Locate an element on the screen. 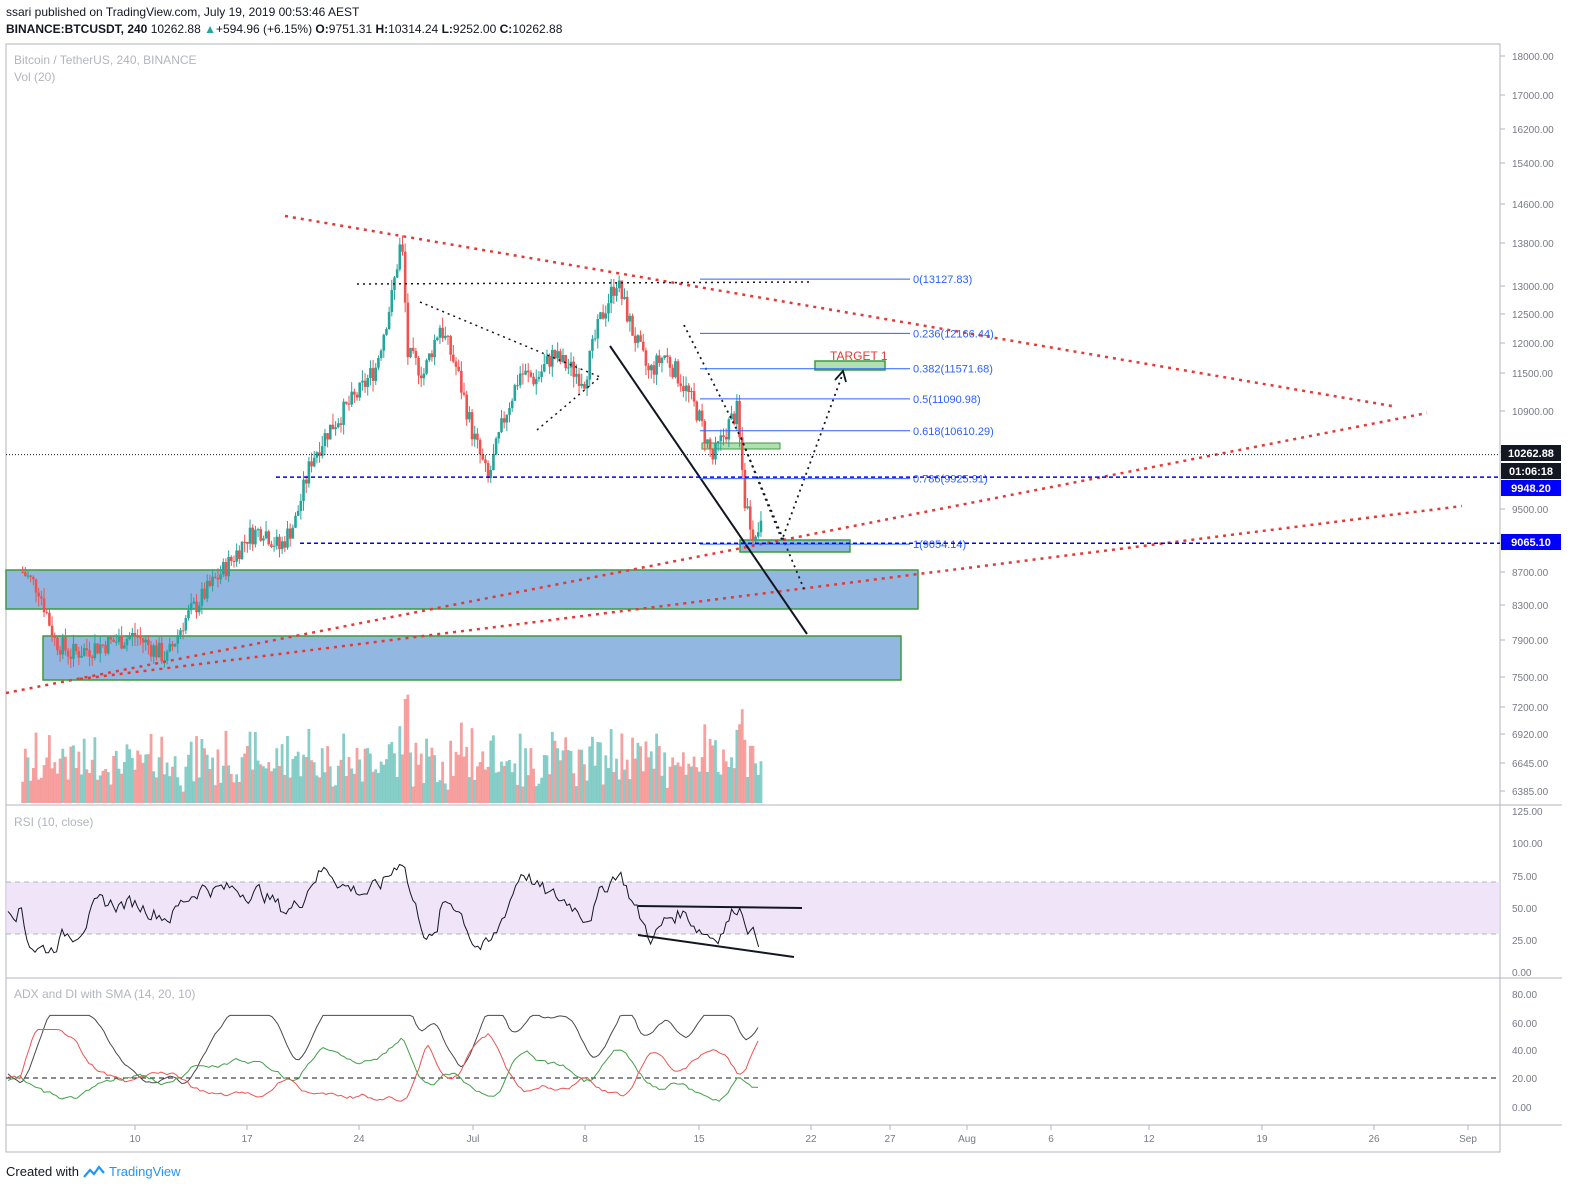 This screenshot has height=1196, width=1577. horizontal-levels is located at coordinates (753, 499).